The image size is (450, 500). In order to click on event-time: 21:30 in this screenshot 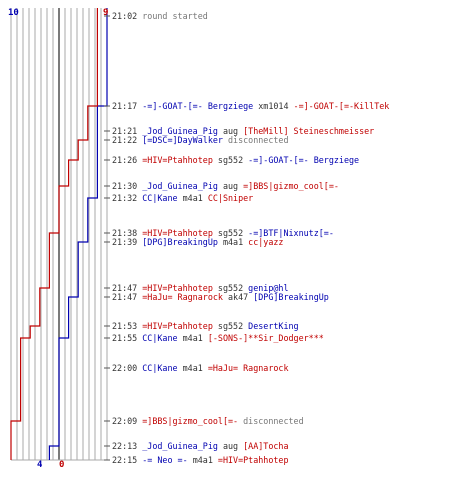, I will do `click(127, 186)`.